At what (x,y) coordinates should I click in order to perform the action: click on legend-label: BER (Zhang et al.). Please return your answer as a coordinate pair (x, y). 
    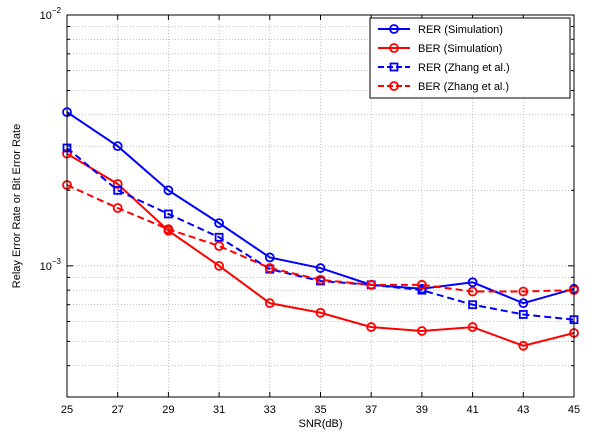
    Looking at the image, I should click on (463, 87).